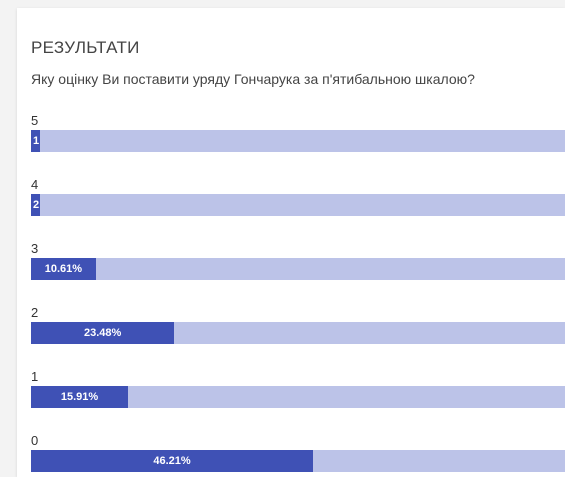 The height and width of the screenshot is (477, 565). I want to click on result-row-0: 0 46.21%, so click(298, 453).